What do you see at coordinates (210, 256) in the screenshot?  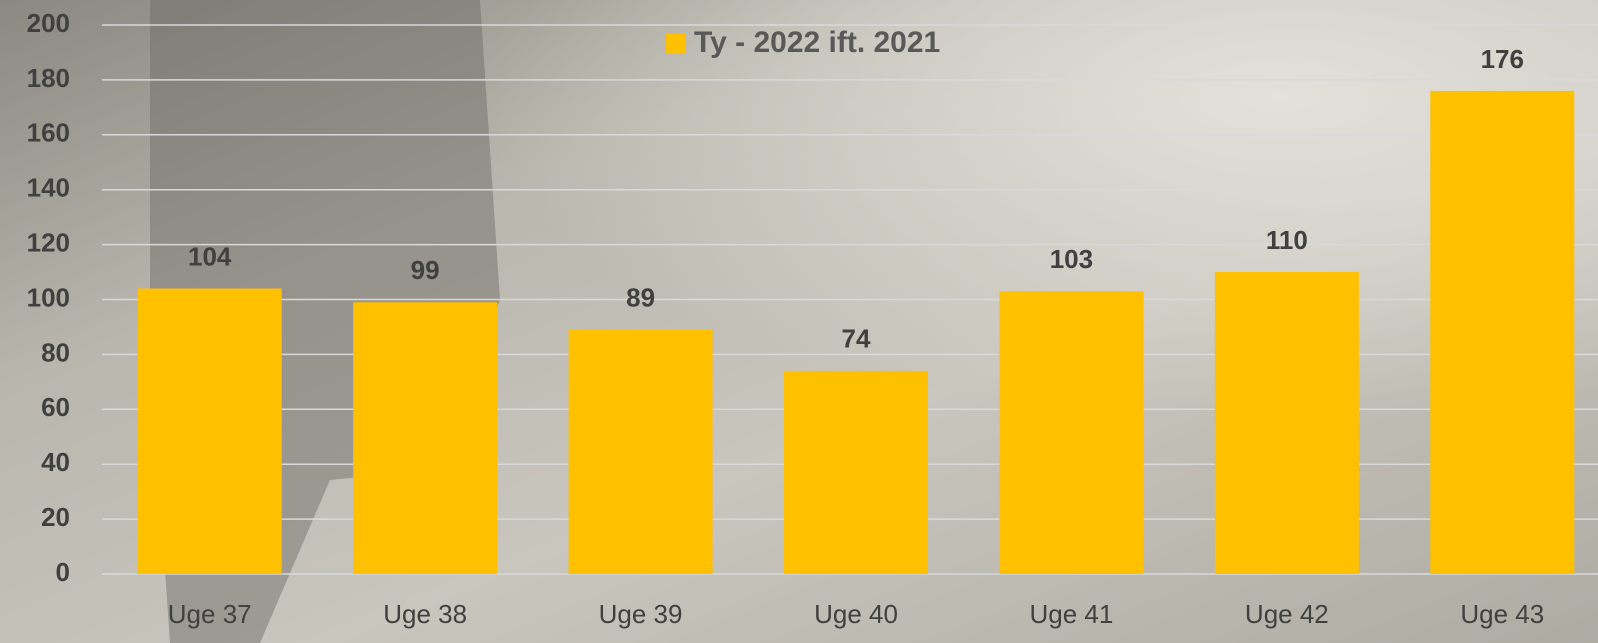 I see `data-label: 104` at bounding box center [210, 256].